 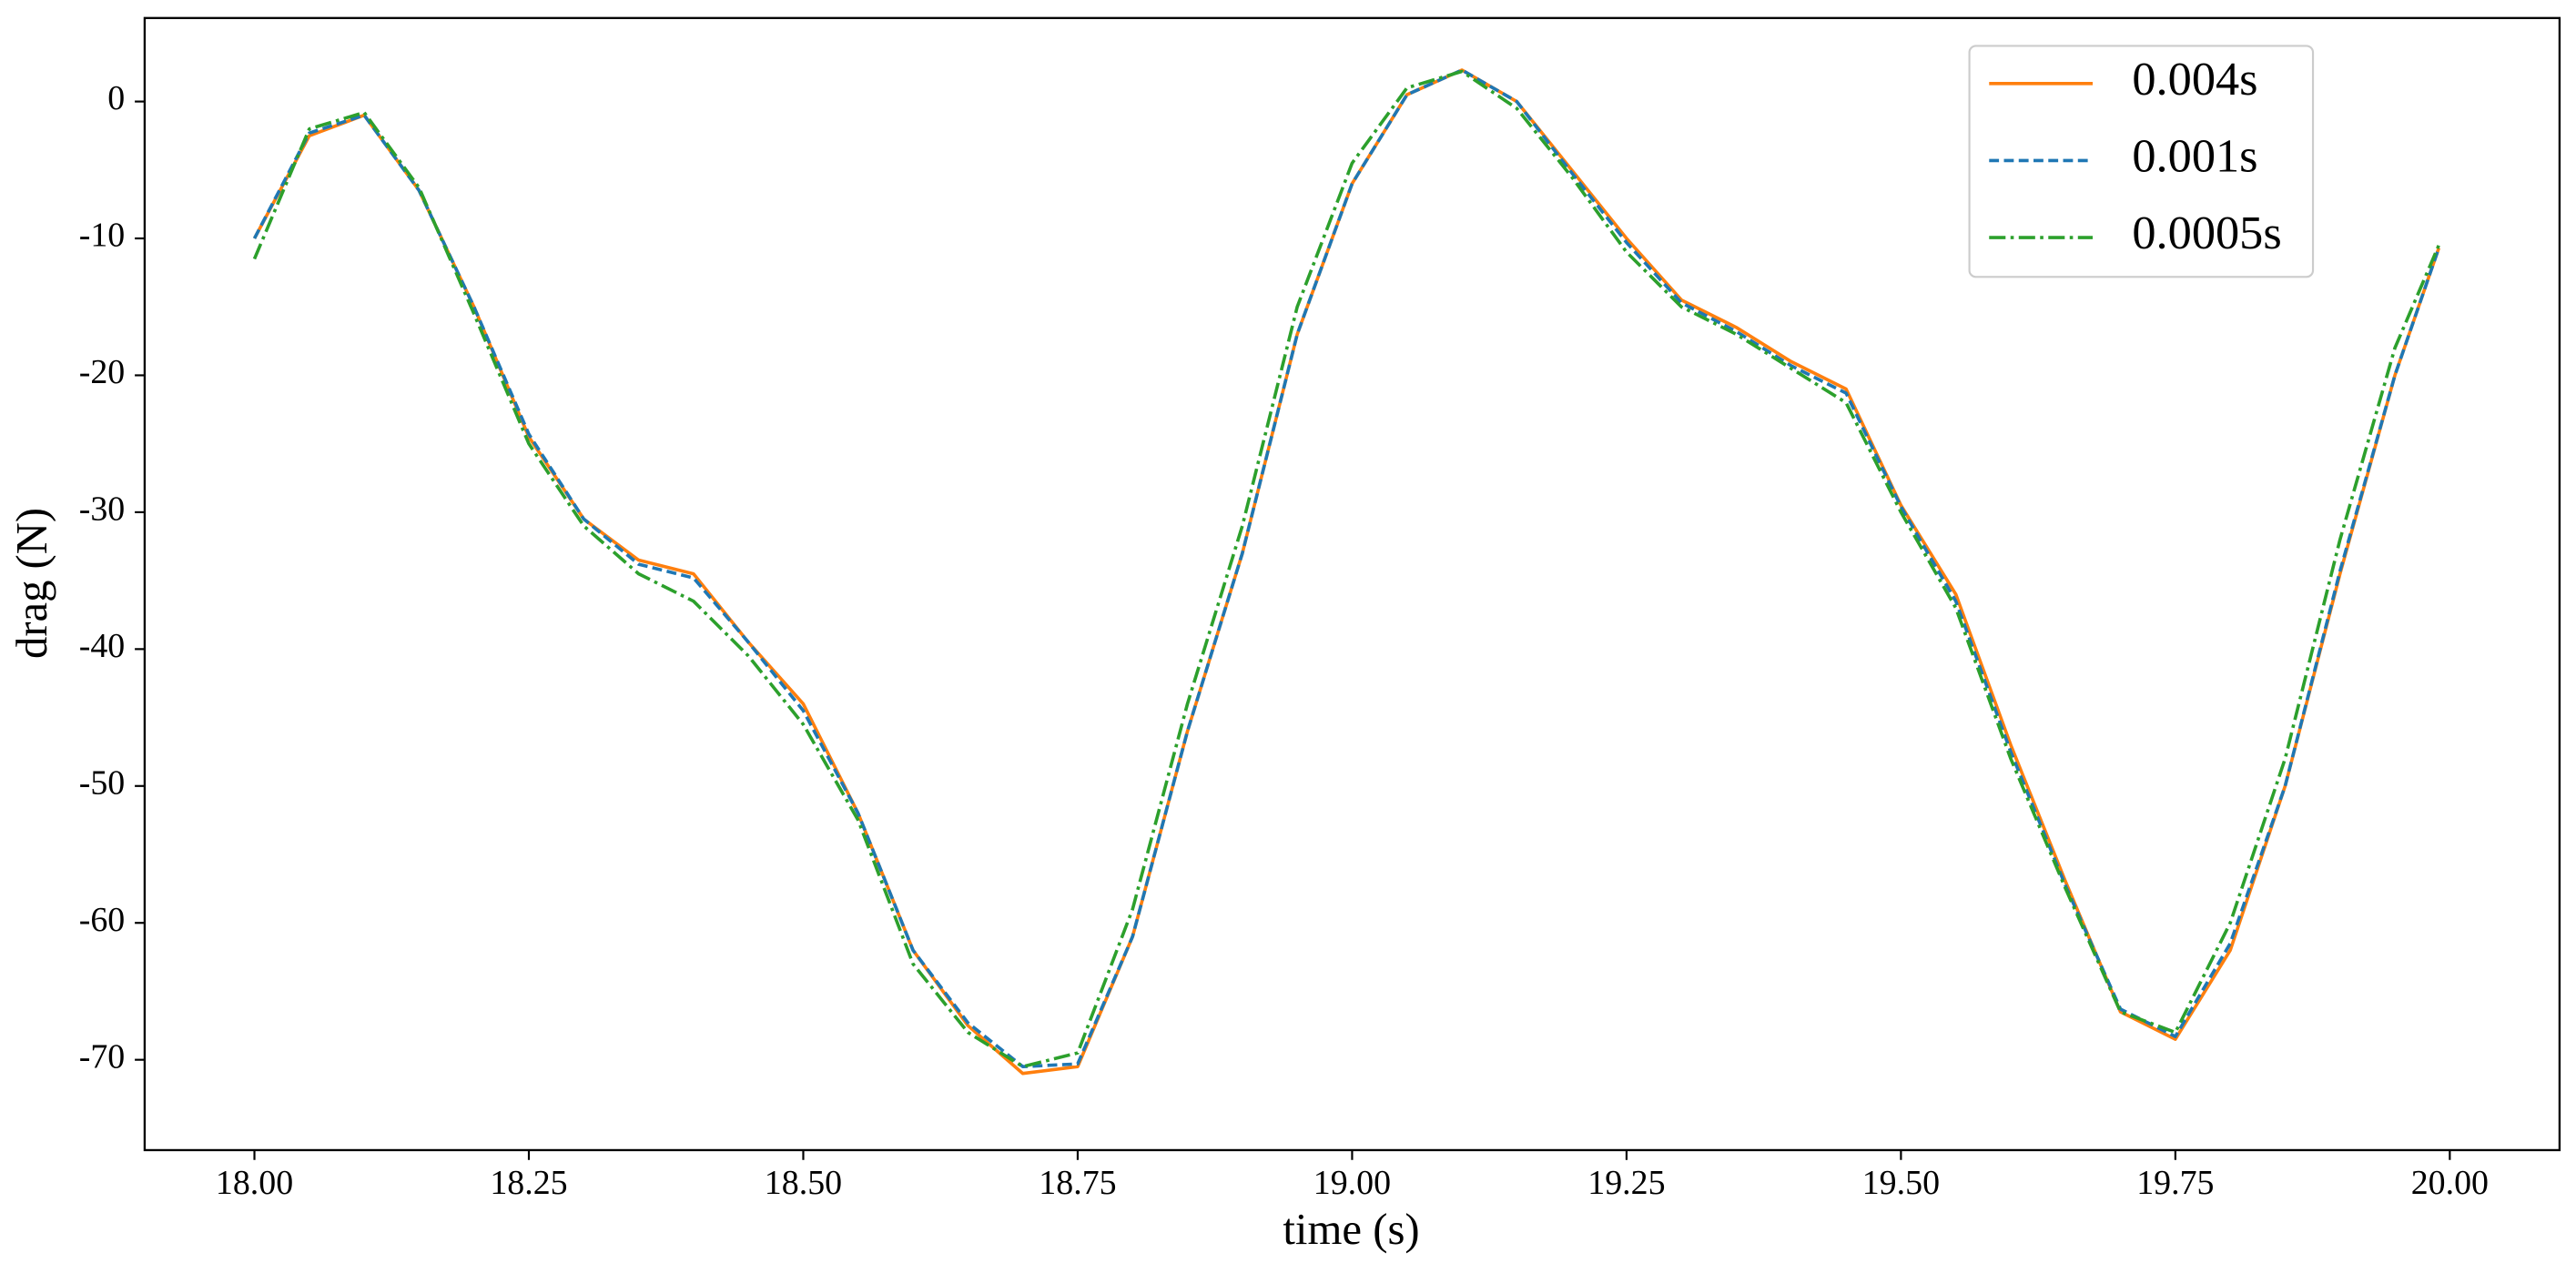 I want to click on y-tick-label: -70, so click(x=102, y=1056).